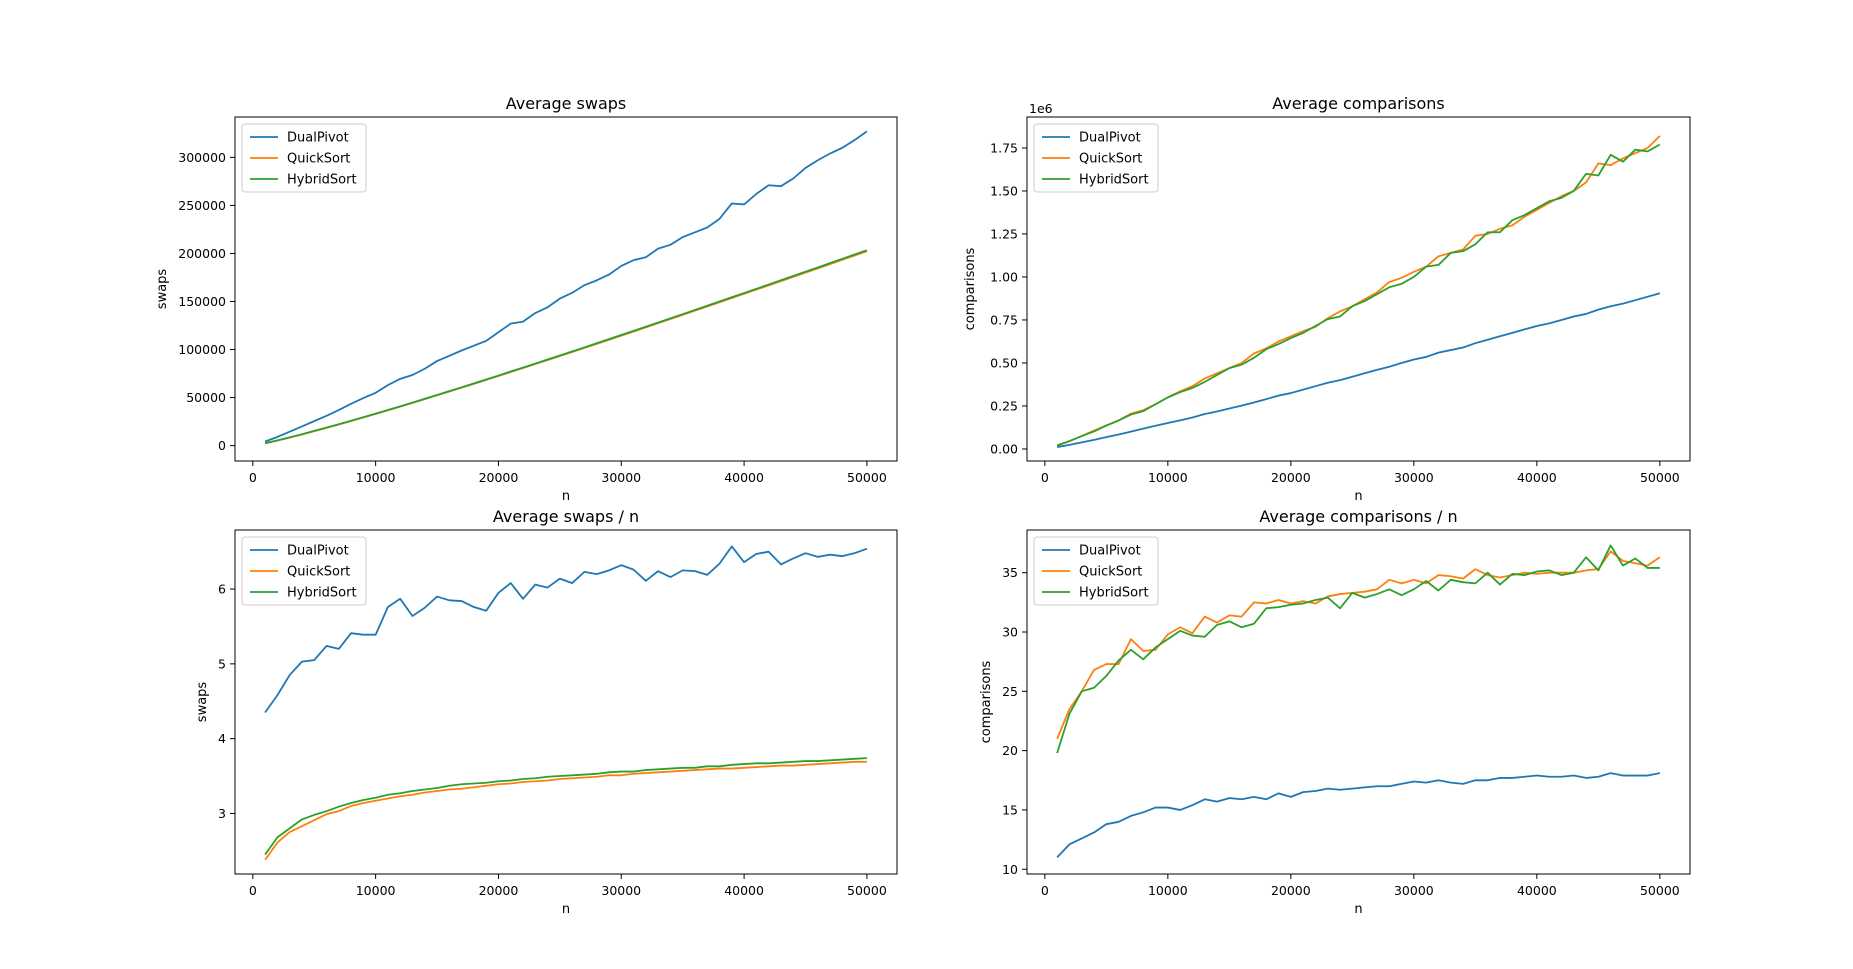 This screenshot has height=969, width=1853. Describe the element at coordinates (1010, 809) in the screenshot. I see `y-tick-label: 15` at that location.